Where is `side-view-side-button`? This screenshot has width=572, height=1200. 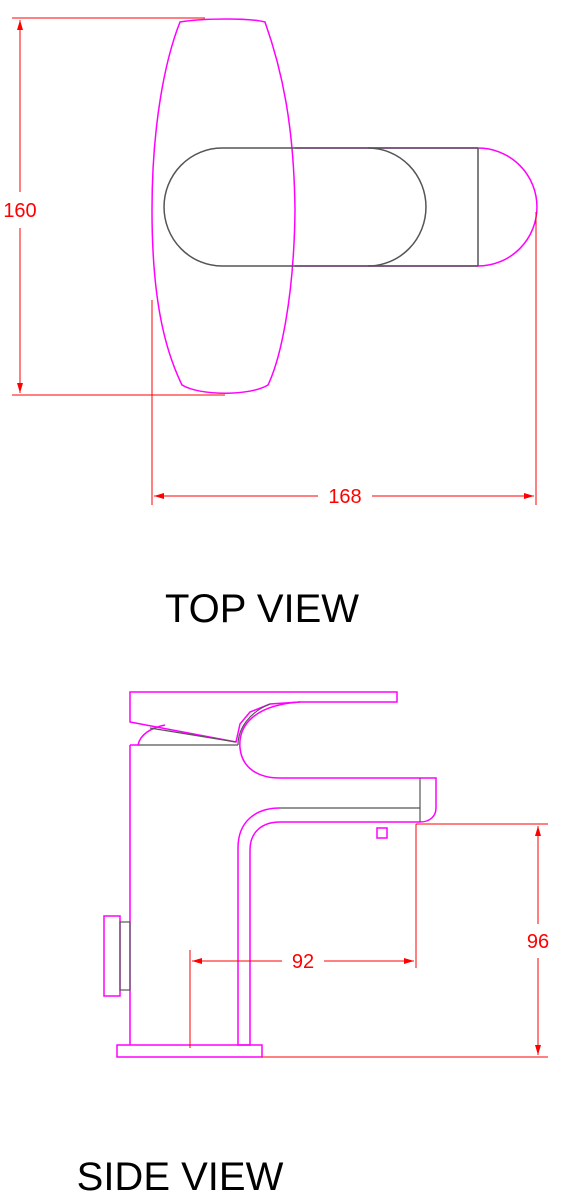 side-view-side-button is located at coordinates (112, 956).